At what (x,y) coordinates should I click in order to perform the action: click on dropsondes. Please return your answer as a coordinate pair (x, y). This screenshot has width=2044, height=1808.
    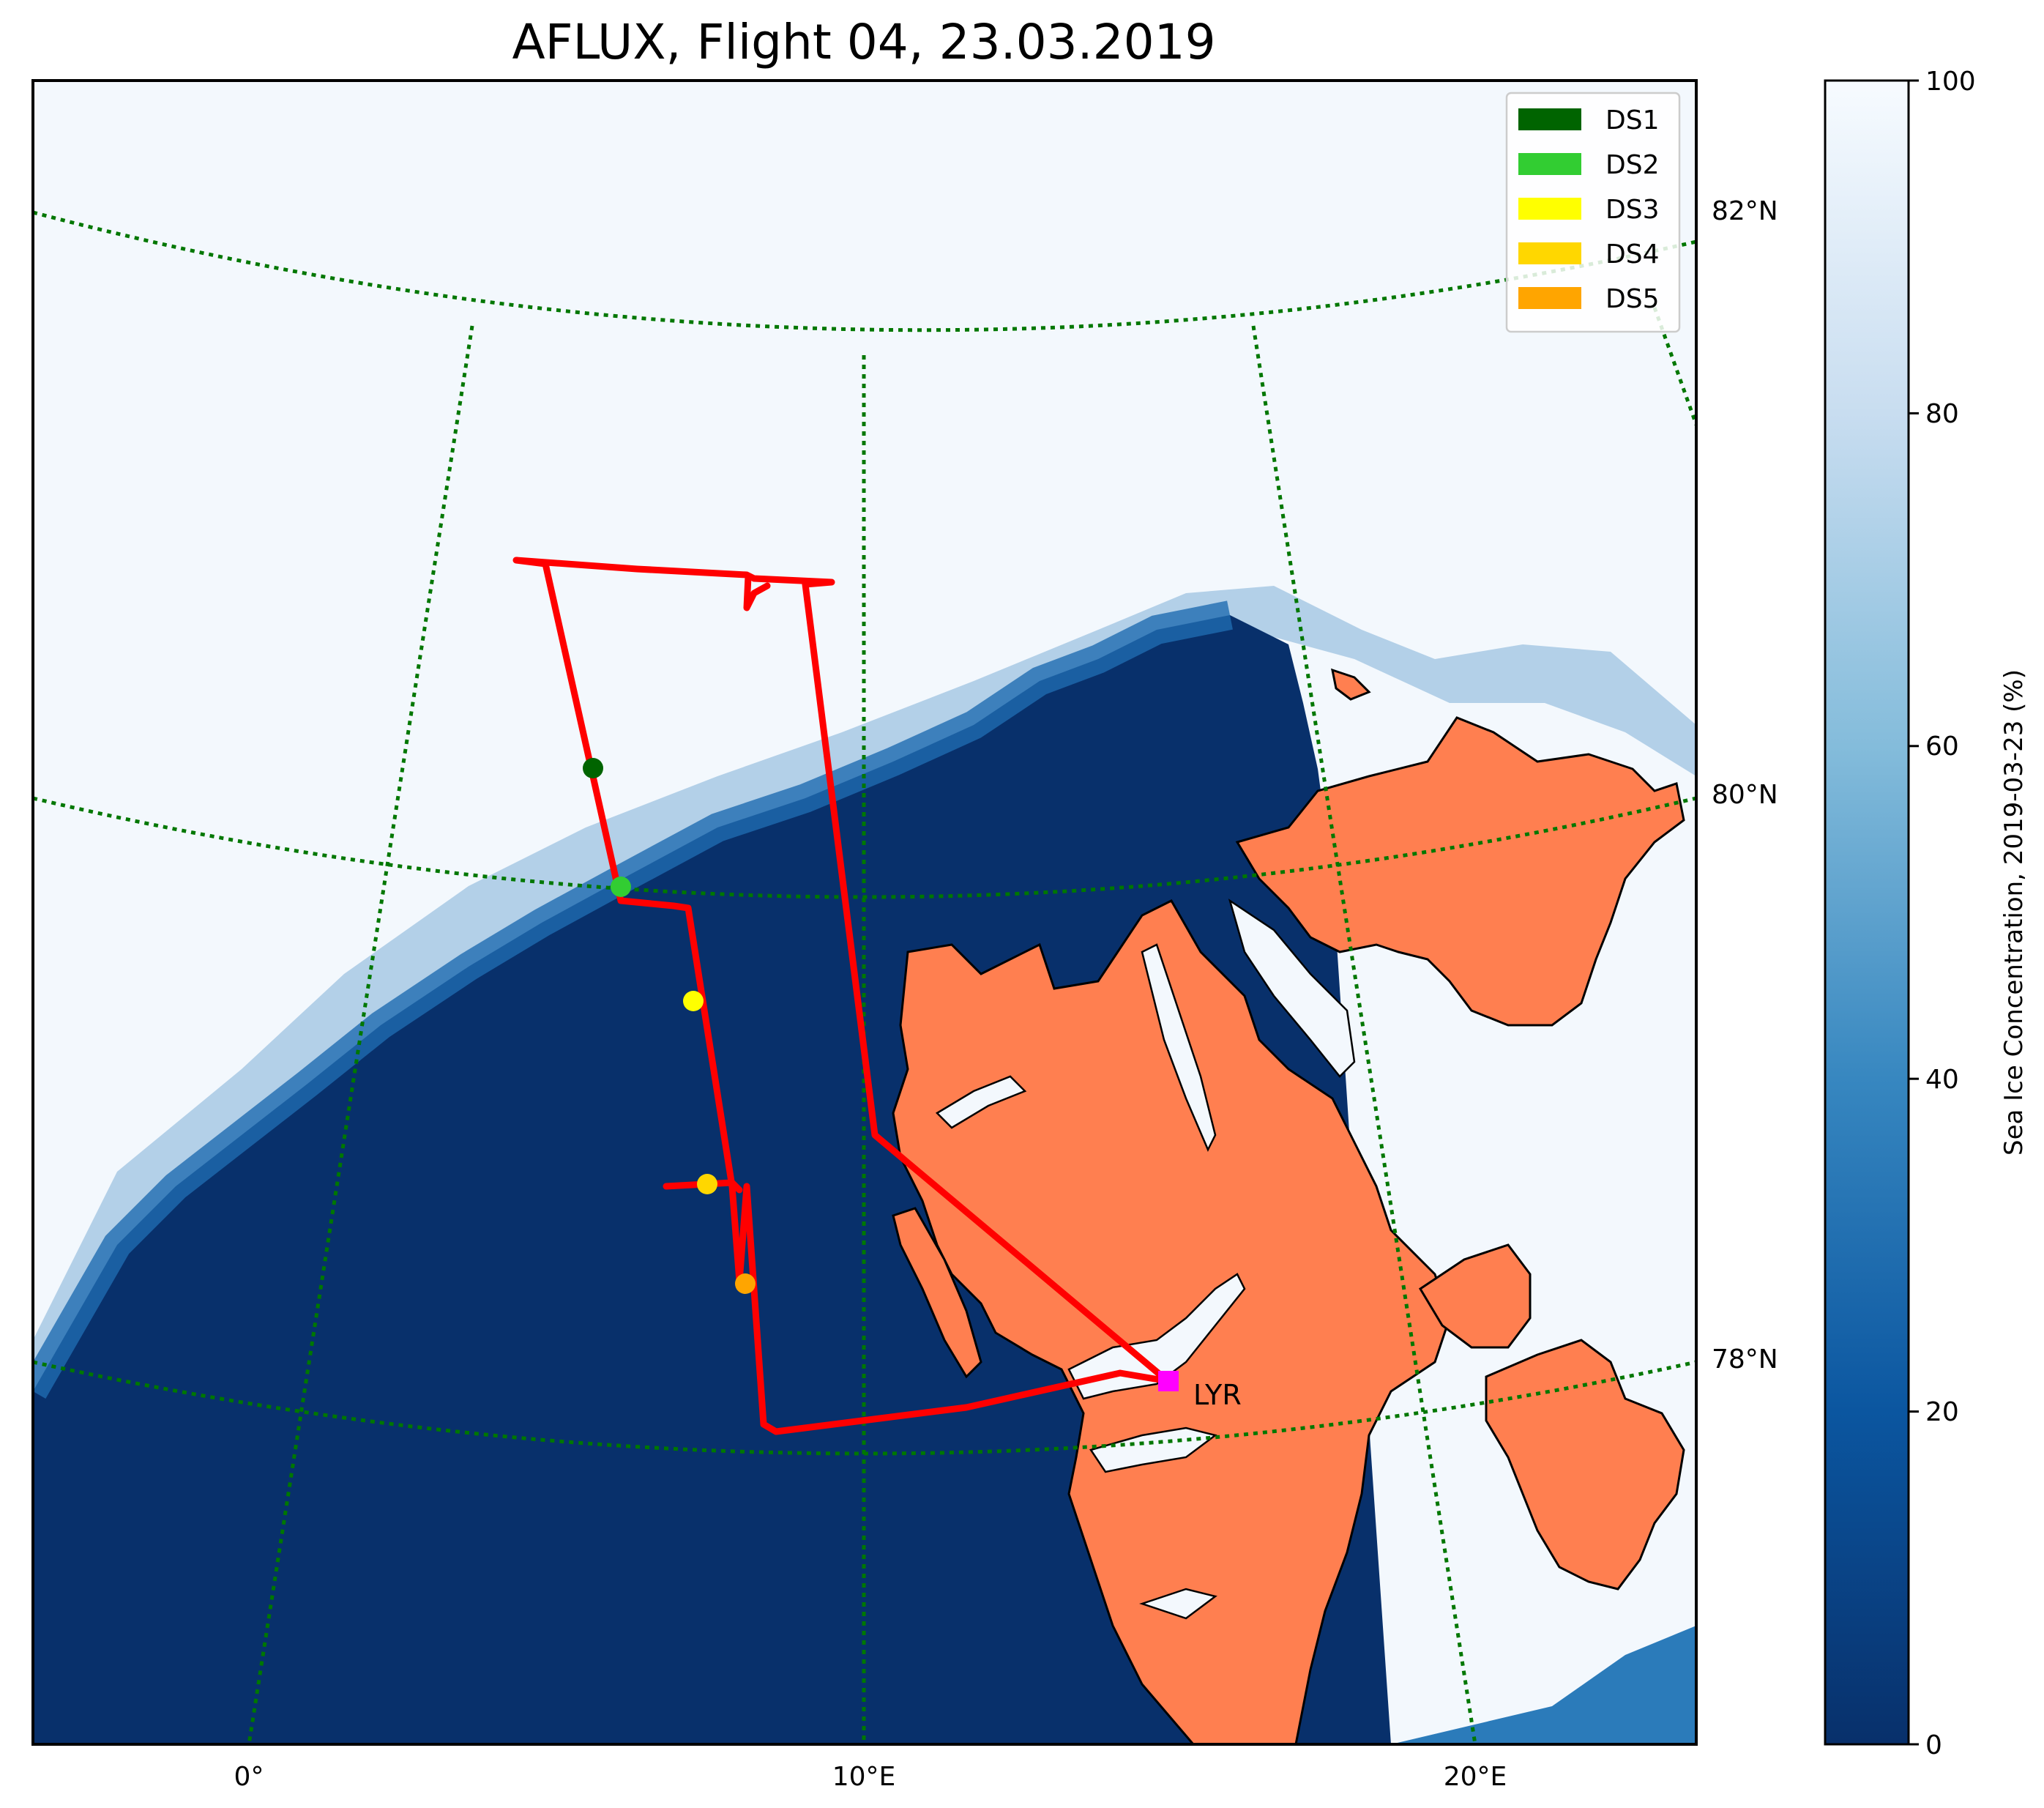
    Looking at the image, I should click on (669, 1026).